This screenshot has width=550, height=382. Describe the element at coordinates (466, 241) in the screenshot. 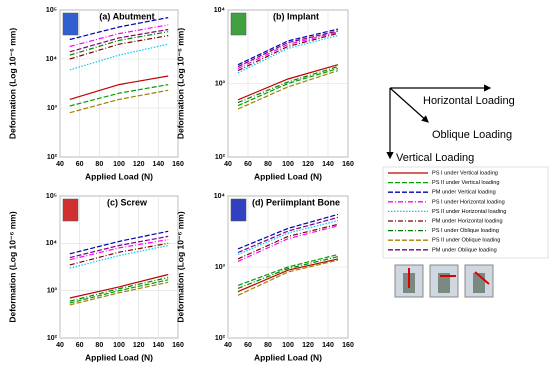

I see `legend-label: PS II under Oblique loading` at that location.